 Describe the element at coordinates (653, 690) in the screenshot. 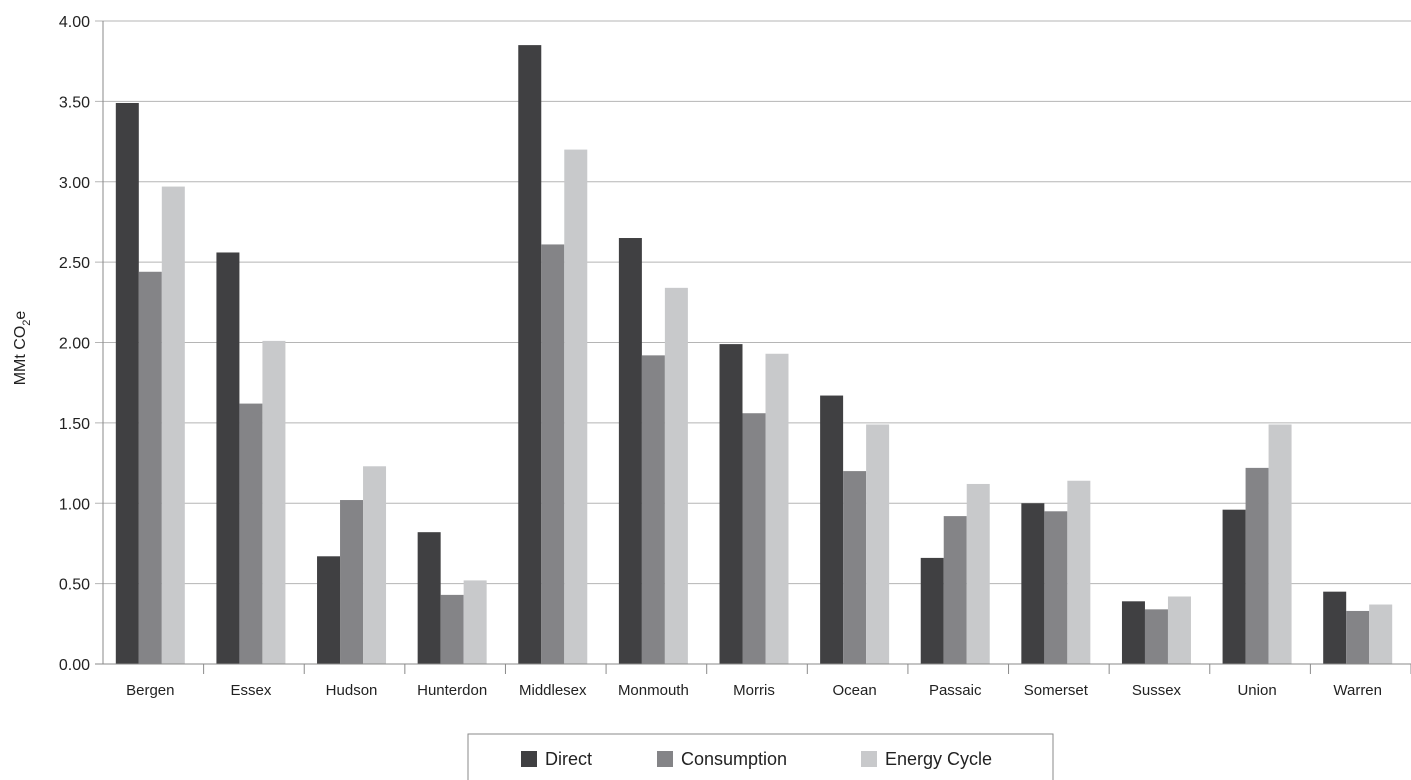

I see `x-tick-label: Monmouth` at that location.